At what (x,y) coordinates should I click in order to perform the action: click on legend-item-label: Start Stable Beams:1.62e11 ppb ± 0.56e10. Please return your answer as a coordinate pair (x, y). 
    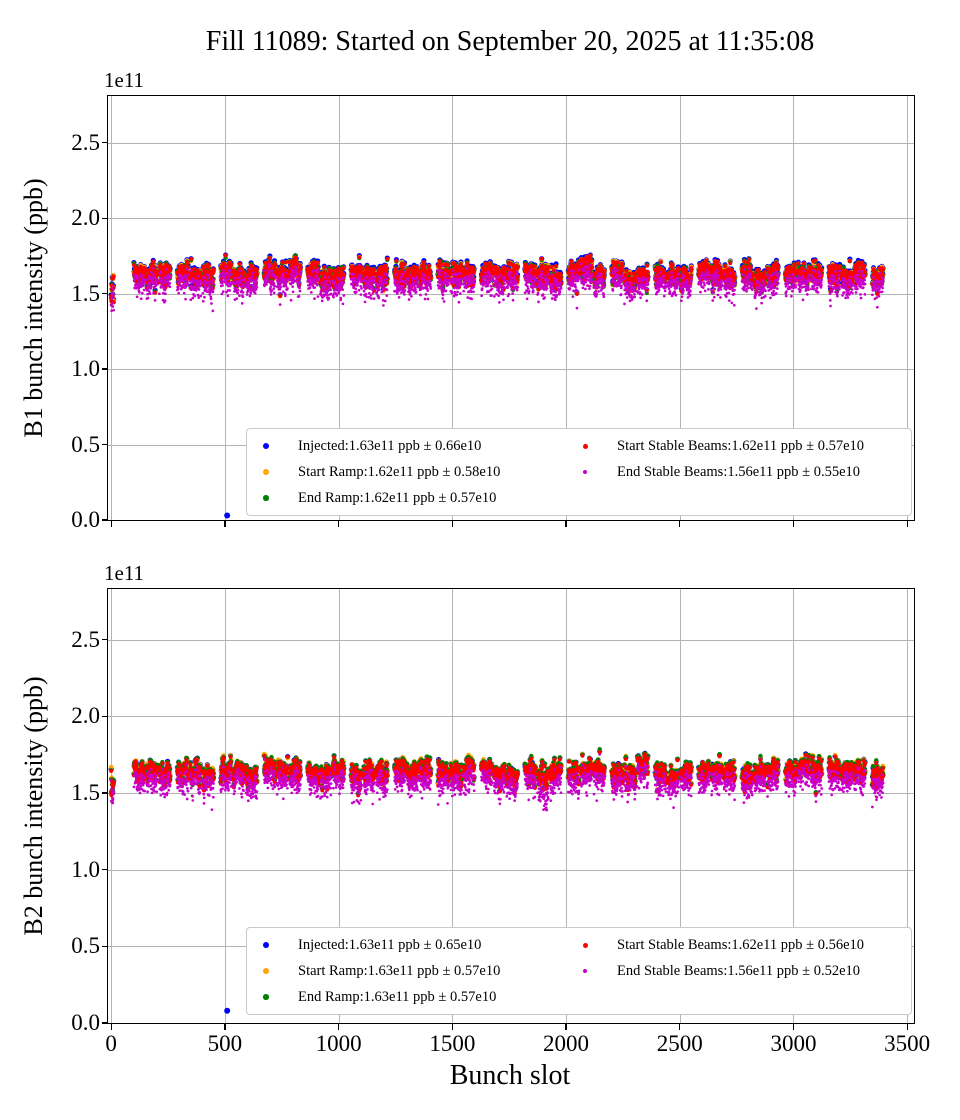
    Looking at the image, I should click on (741, 945).